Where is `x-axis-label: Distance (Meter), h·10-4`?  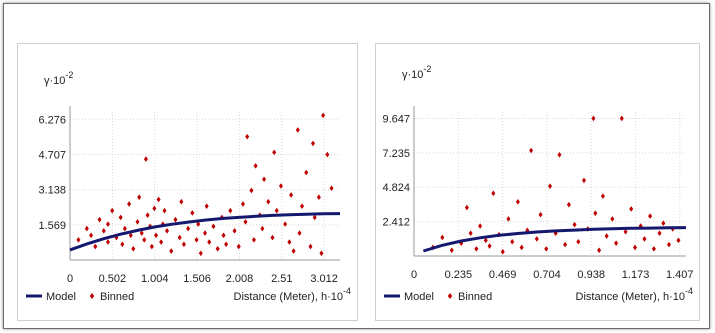 x-axis-label: Distance (Meter), h·10-4 is located at coordinates (634, 294).